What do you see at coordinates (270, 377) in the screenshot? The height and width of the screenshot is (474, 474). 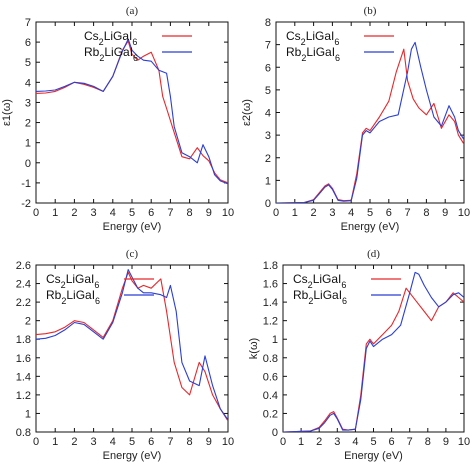 I see `y-tick-label: 0.6` at bounding box center [270, 377].